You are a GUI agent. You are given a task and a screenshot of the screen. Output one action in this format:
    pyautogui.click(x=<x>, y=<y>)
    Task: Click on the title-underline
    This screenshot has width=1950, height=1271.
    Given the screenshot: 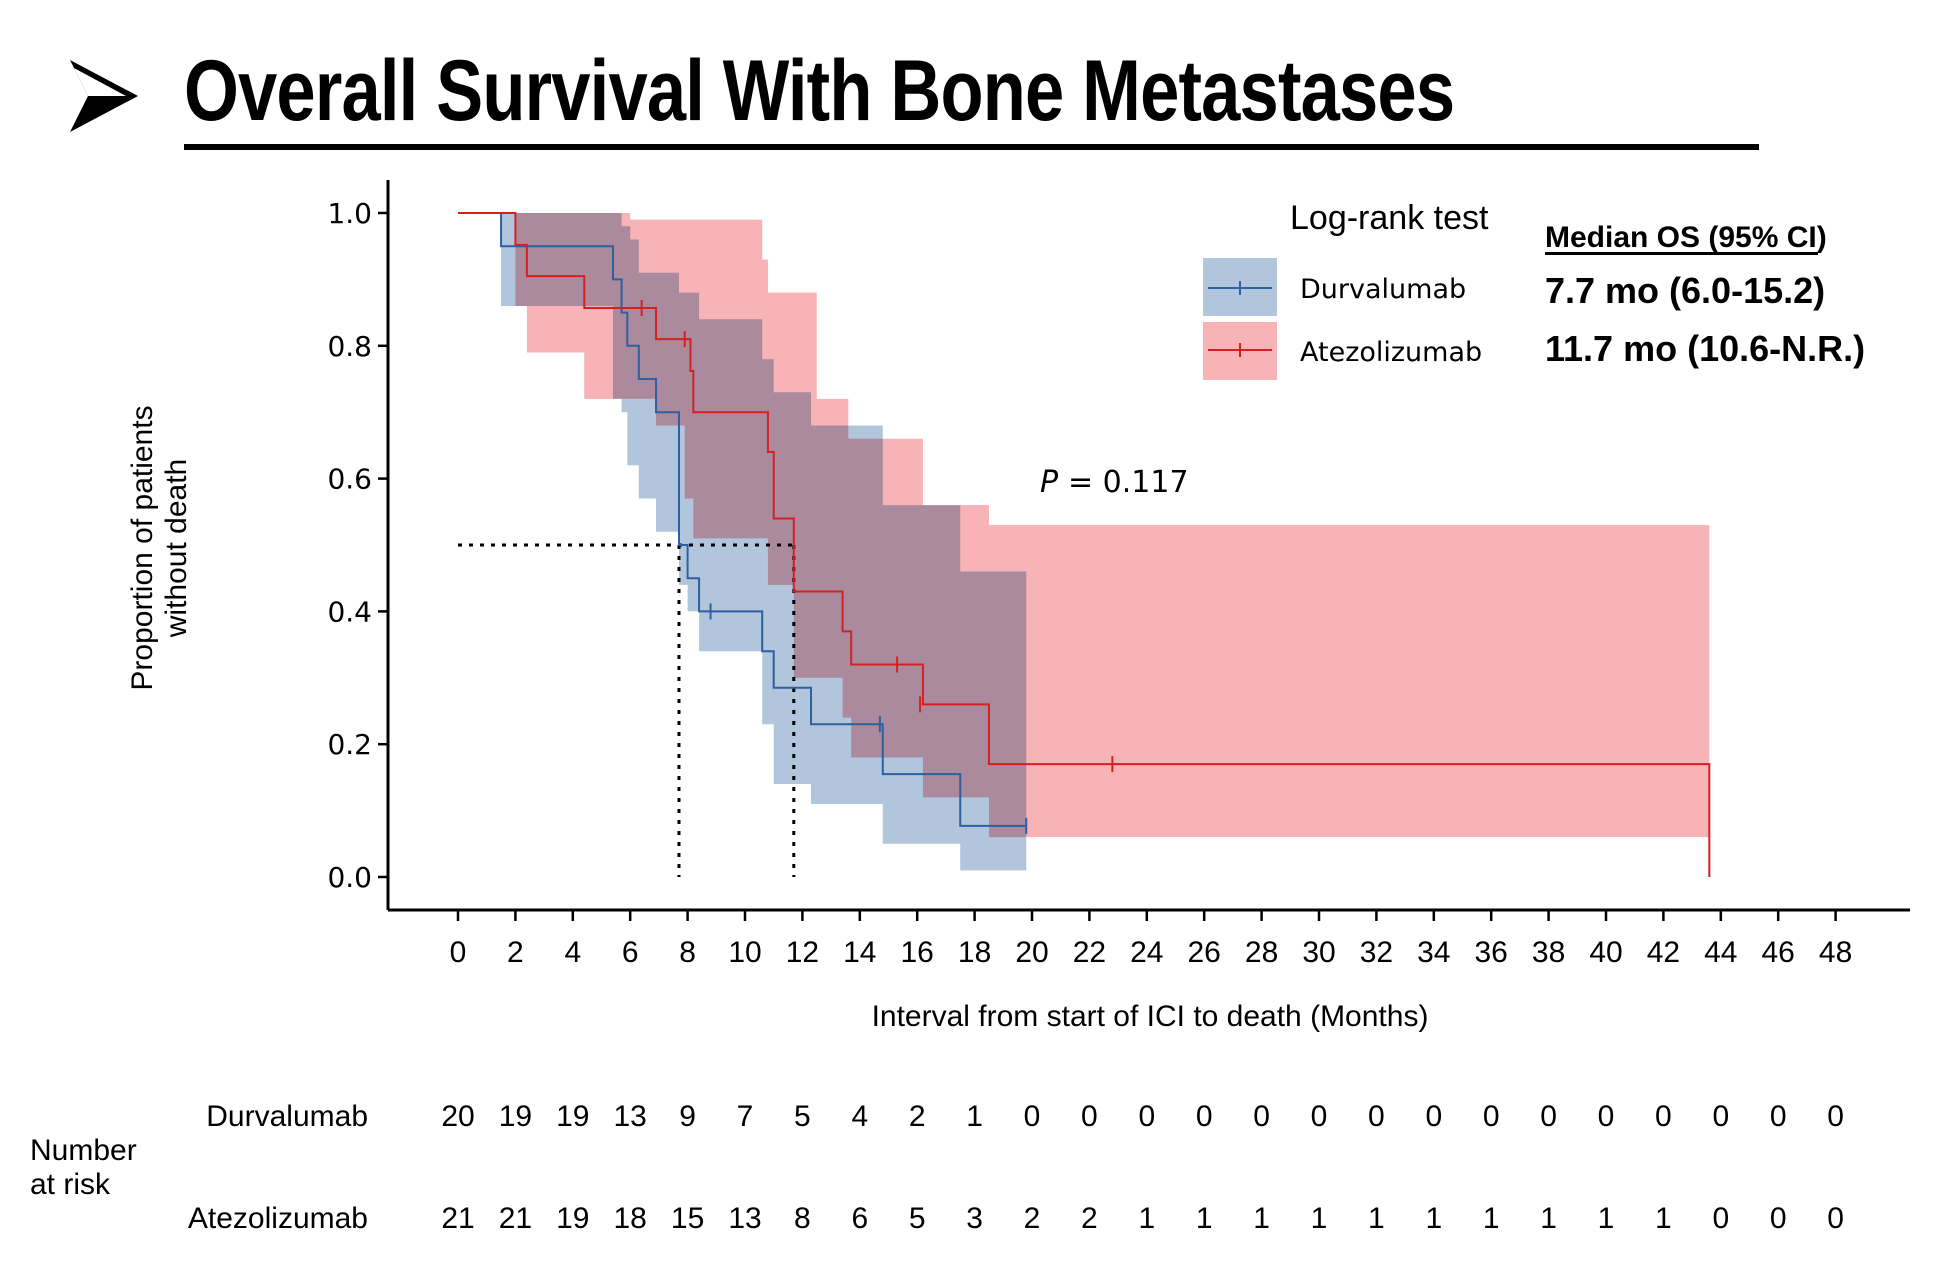 What is the action you would take?
    pyautogui.click(x=971, y=147)
    